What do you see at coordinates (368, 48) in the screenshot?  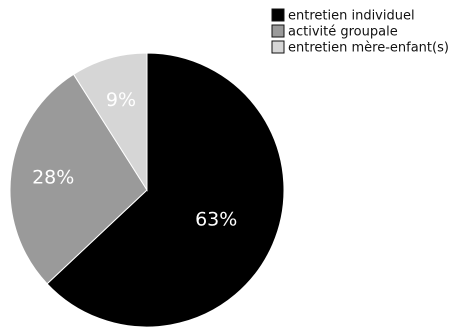 I see `legend-label-entretien-mere-enfant-s: entretien mère-enfant(s)` at bounding box center [368, 48].